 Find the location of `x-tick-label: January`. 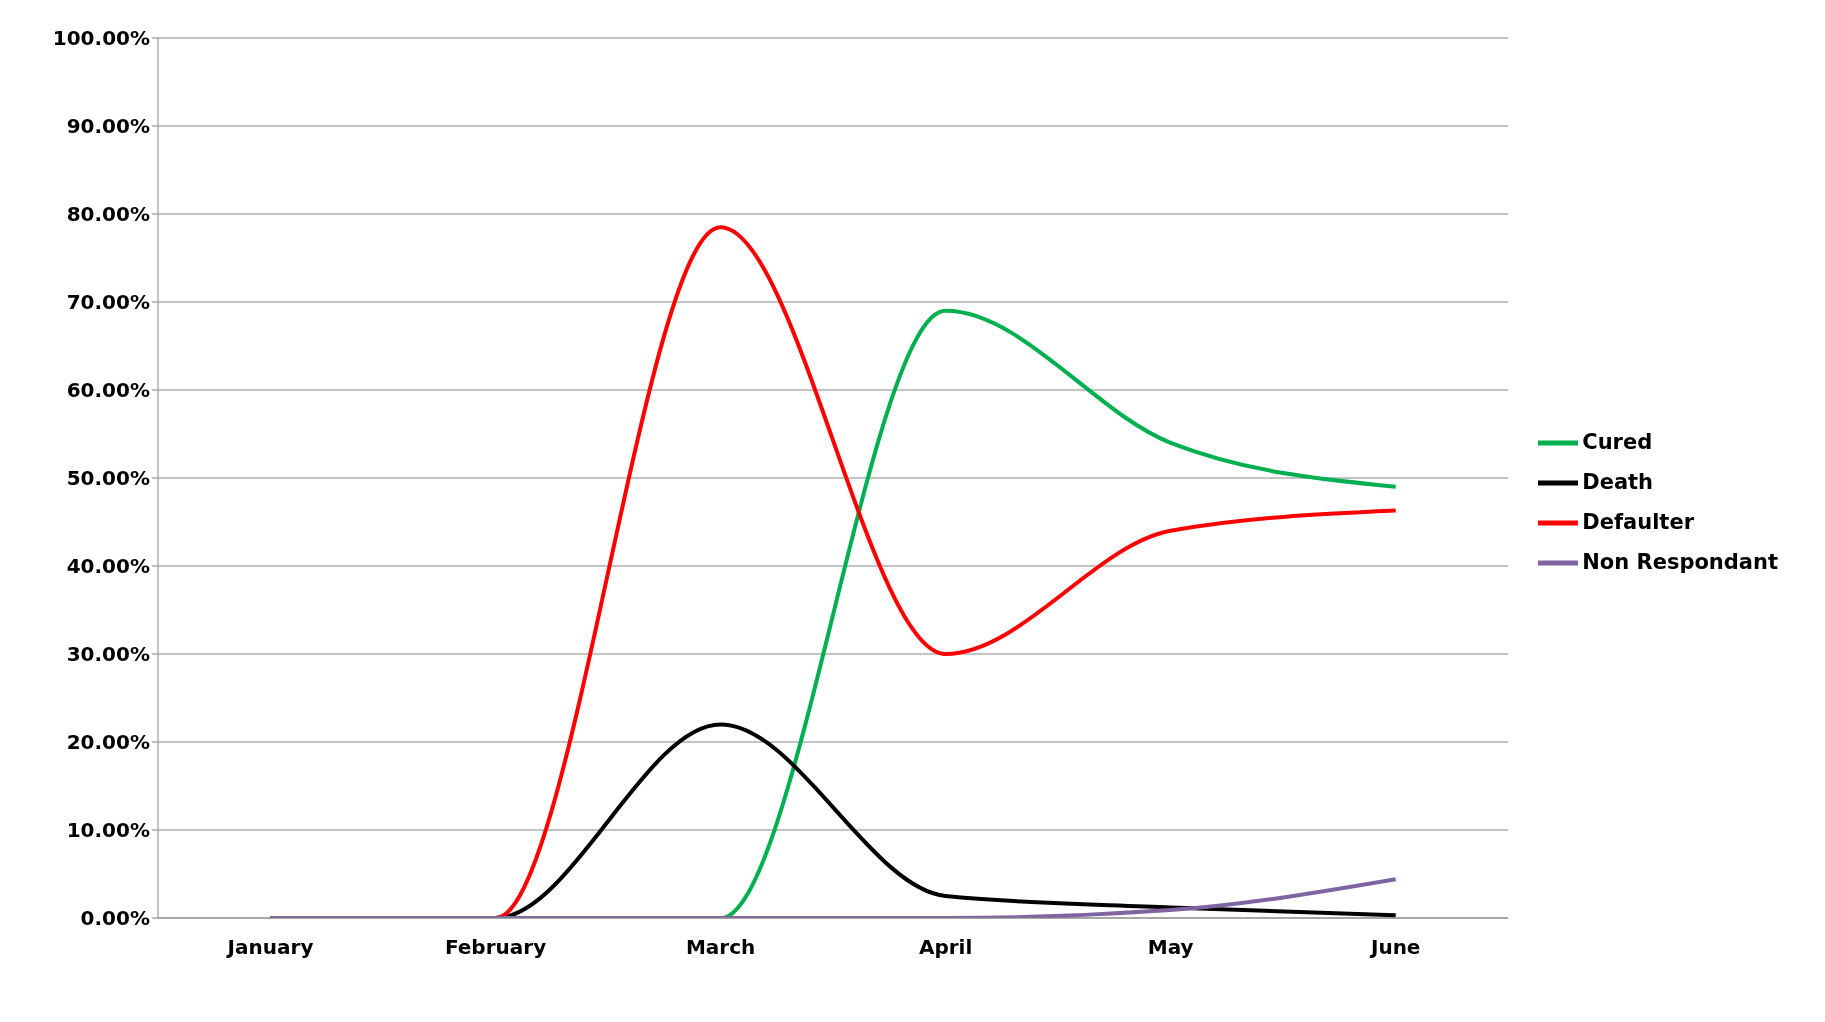

x-tick-label: January is located at coordinates (269, 947).